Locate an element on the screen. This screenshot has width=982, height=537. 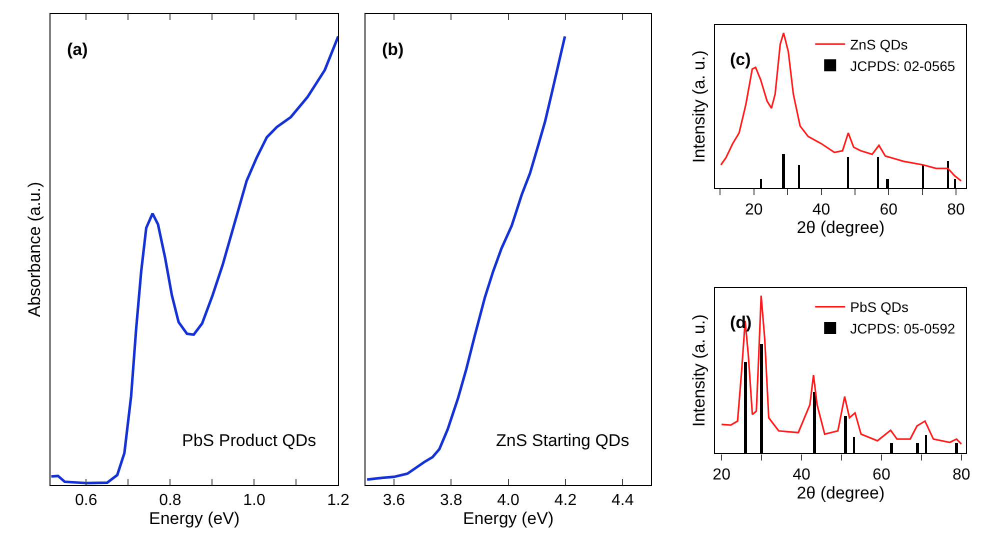
annotation: (a) is located at coordinates (77, 49).